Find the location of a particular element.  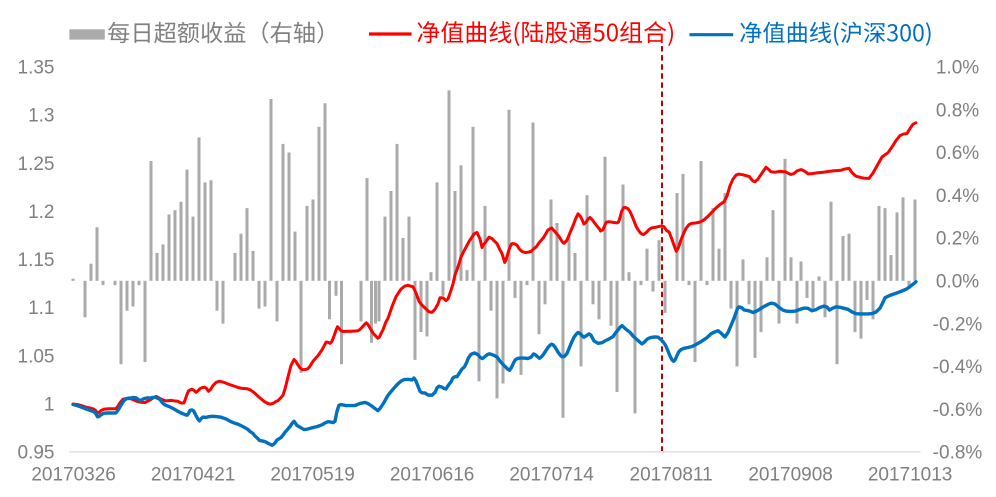

svg-text: 0.4% is located at coordinates (957, 196).